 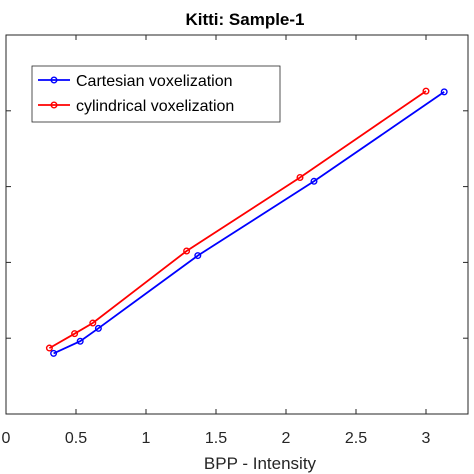 What do you see at coordinates (146, 438) in the screenshot?
I see `x-tick-label: 1` at bounding box center [146, 438].